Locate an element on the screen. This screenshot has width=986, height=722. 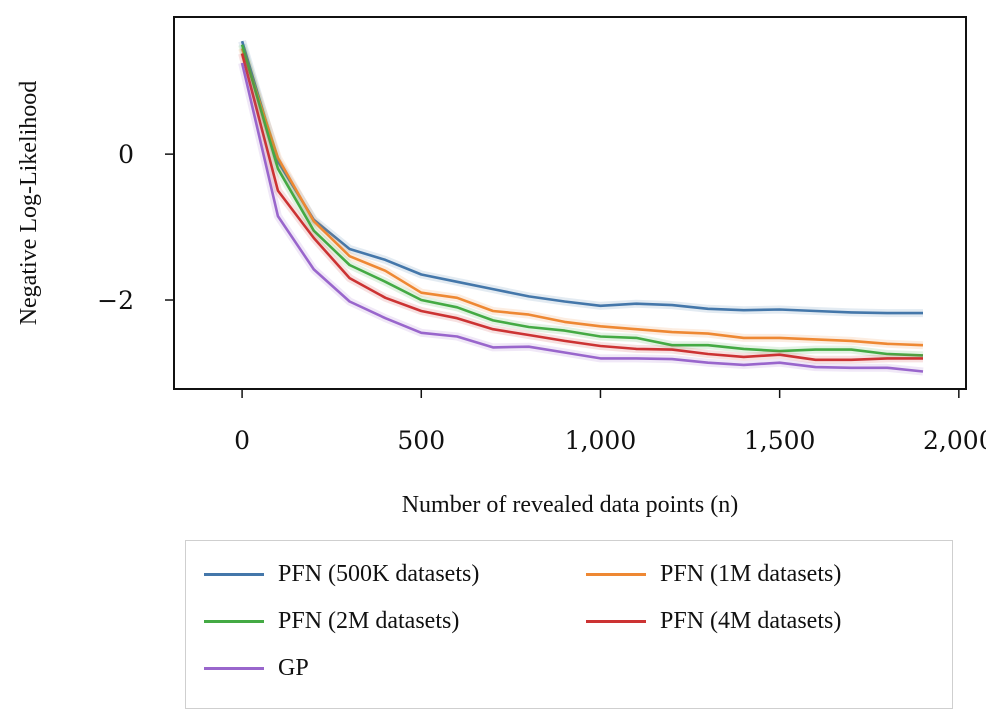
y-axis-label: Negative Log-Likelihood is located at coordinates (29, 203).